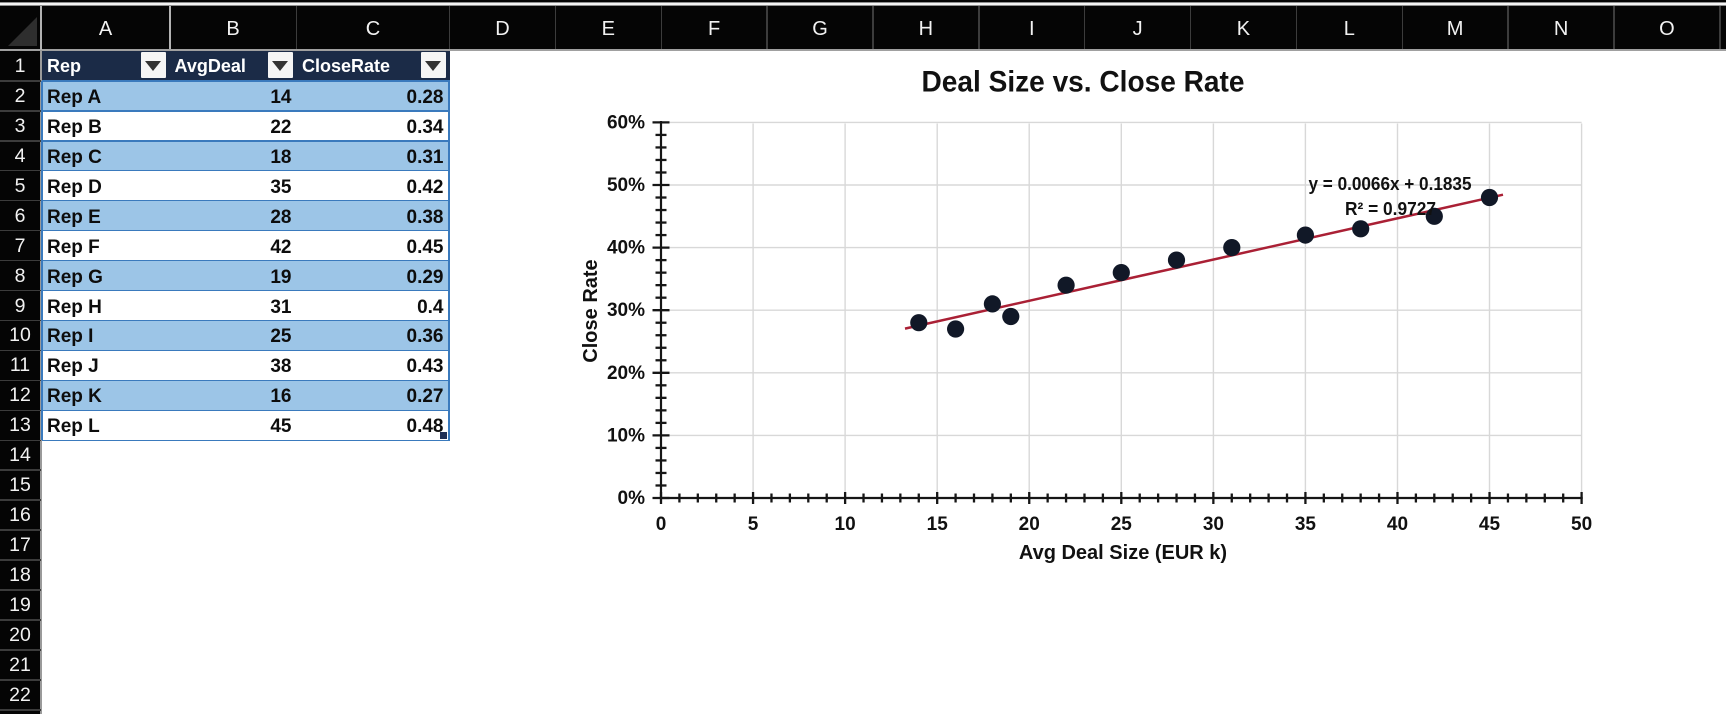  Describe the element at coordinates (1083, 82) in the screenshot. I see `svg-text: Deal Size vs. Close Rate` at that location.